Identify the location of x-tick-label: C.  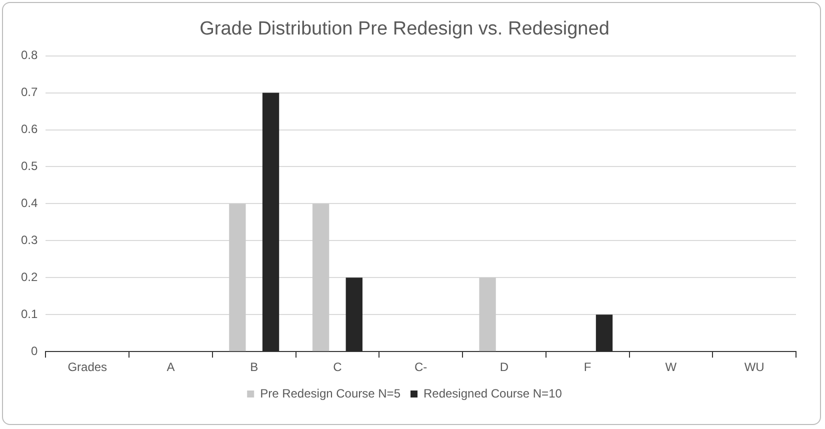
(337, 367).